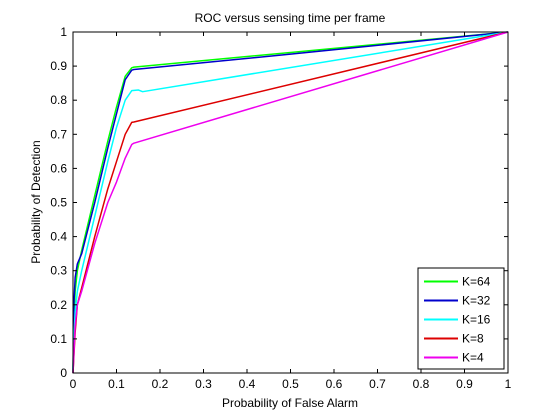 Image resolution: width=560 pixels, height=420 pixels. I want to click on y-tick-label: 0.2, so click(58, 305).